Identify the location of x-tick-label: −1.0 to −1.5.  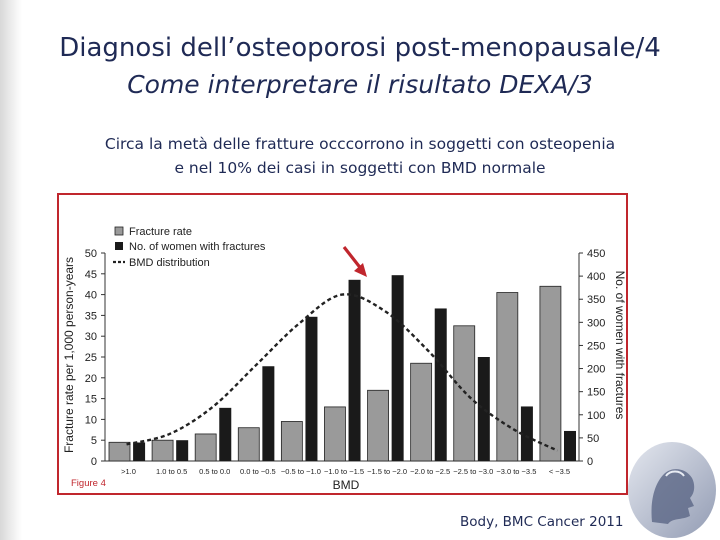
(344, 471).